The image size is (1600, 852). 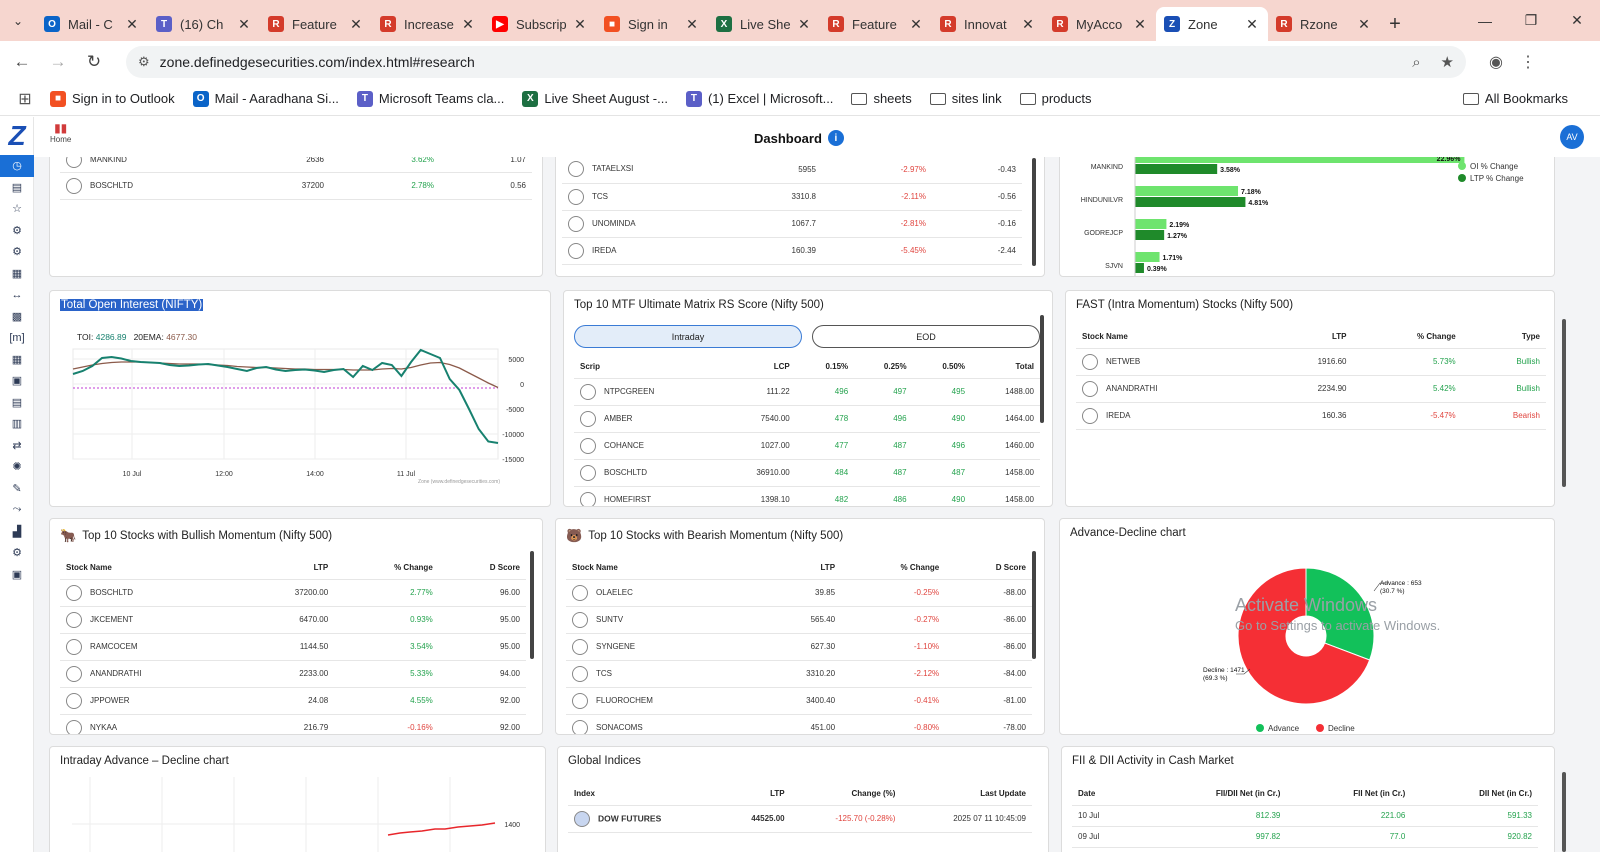 I want to click on table-row: OLAELEC 39.85 -0.25% -88.00, so click(x=799, y=593).